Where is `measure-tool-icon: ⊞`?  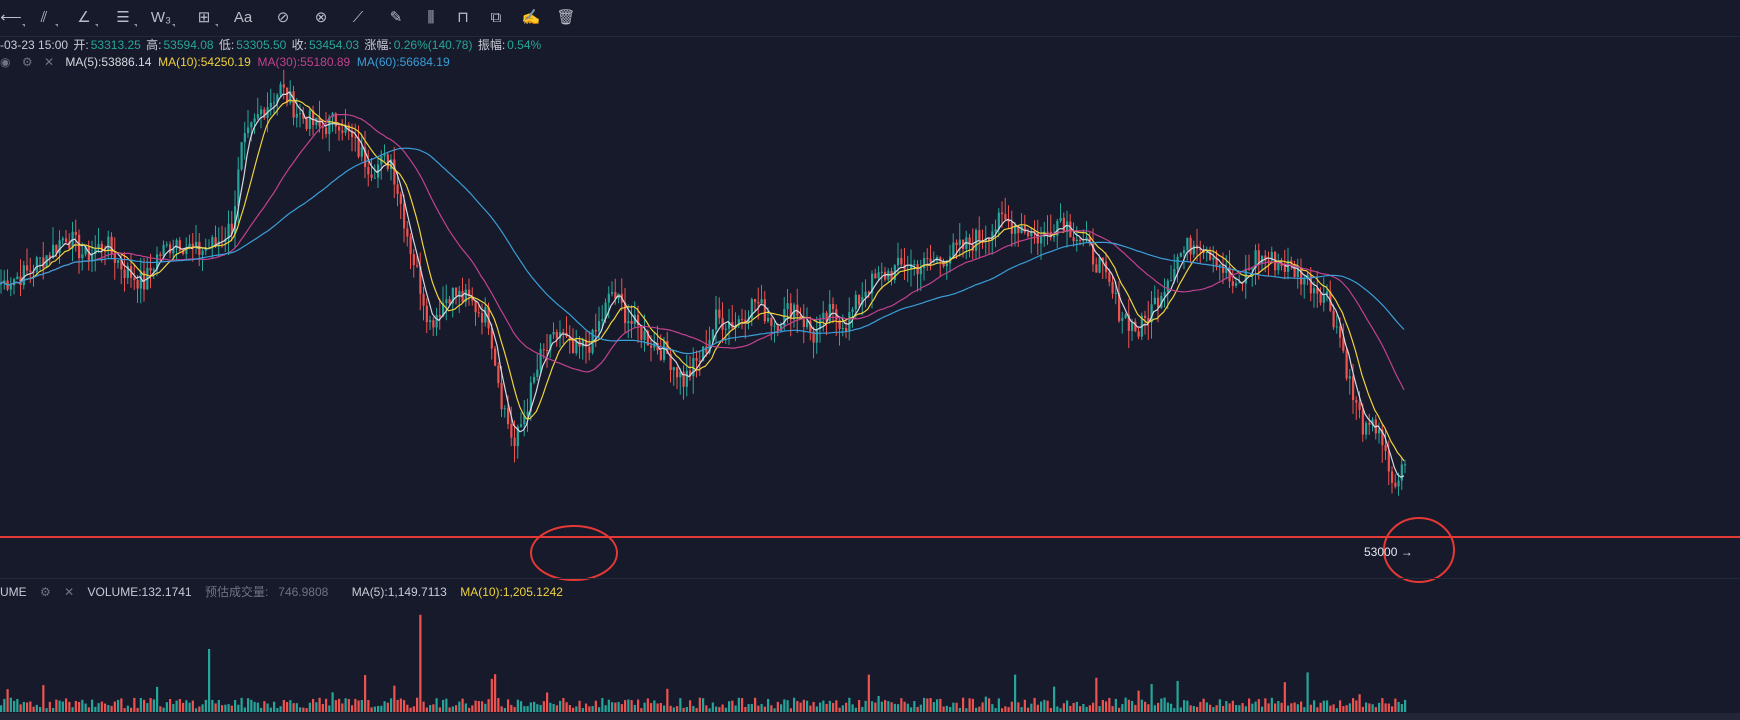 measure-tool-icon: ⊞ is located at coordinates (205, 18).